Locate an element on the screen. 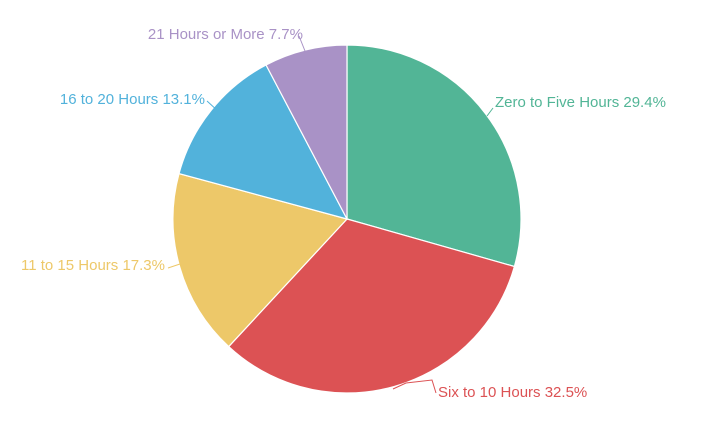 The width and height of the screenshot is (724, 445). slice-label-3: 11 to 15 Hours 17.3% is located at coordinates (93, 265).